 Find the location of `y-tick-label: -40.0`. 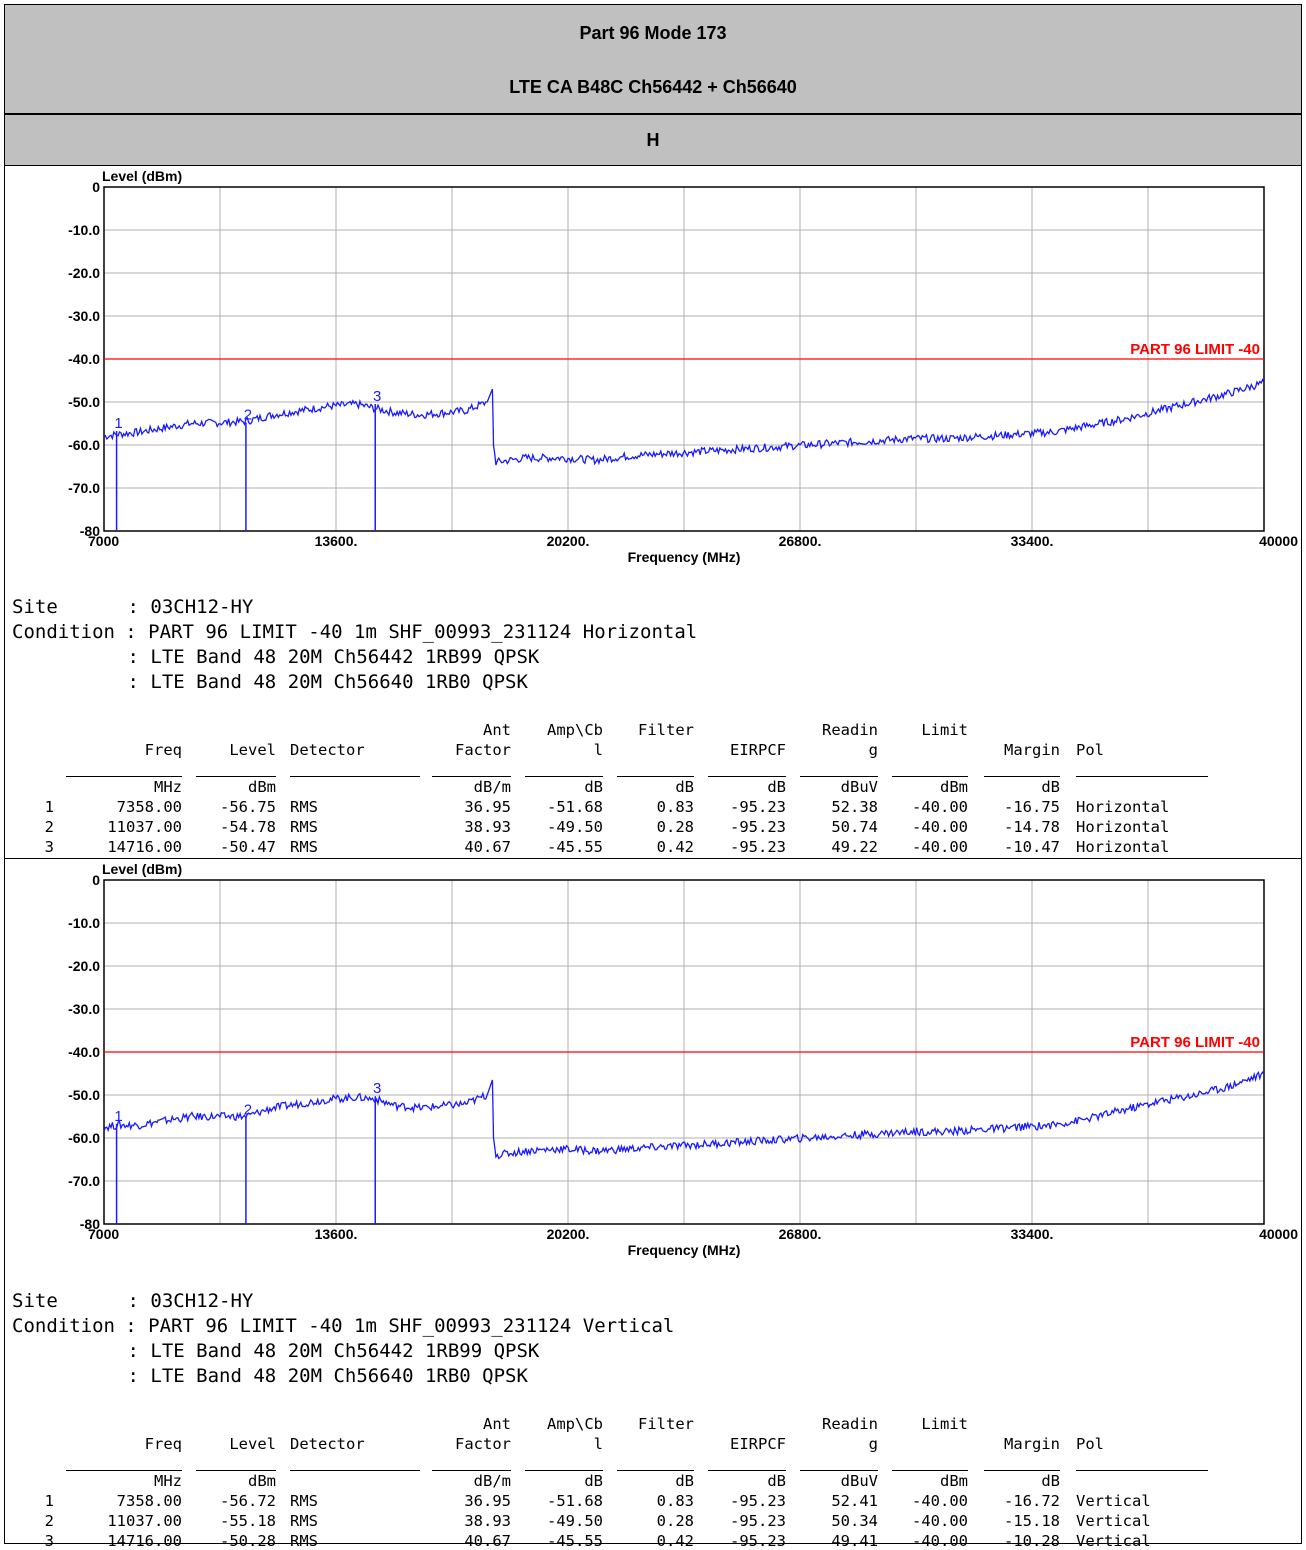

y-tick-label: -40.0 is located at coordinates (84, 1052).